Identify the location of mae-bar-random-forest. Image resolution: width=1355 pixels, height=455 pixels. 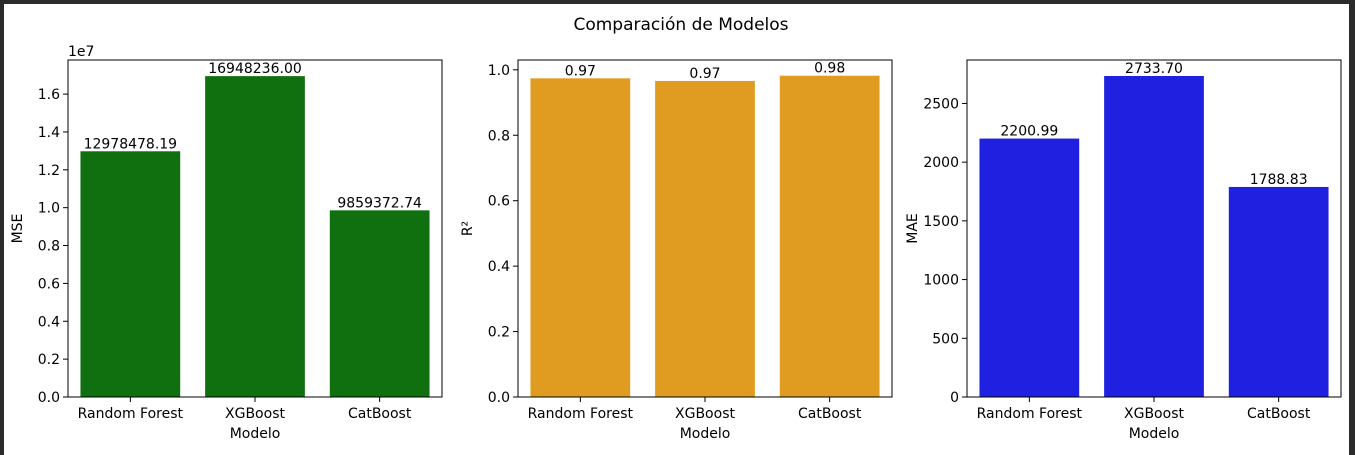
(1029, 268).